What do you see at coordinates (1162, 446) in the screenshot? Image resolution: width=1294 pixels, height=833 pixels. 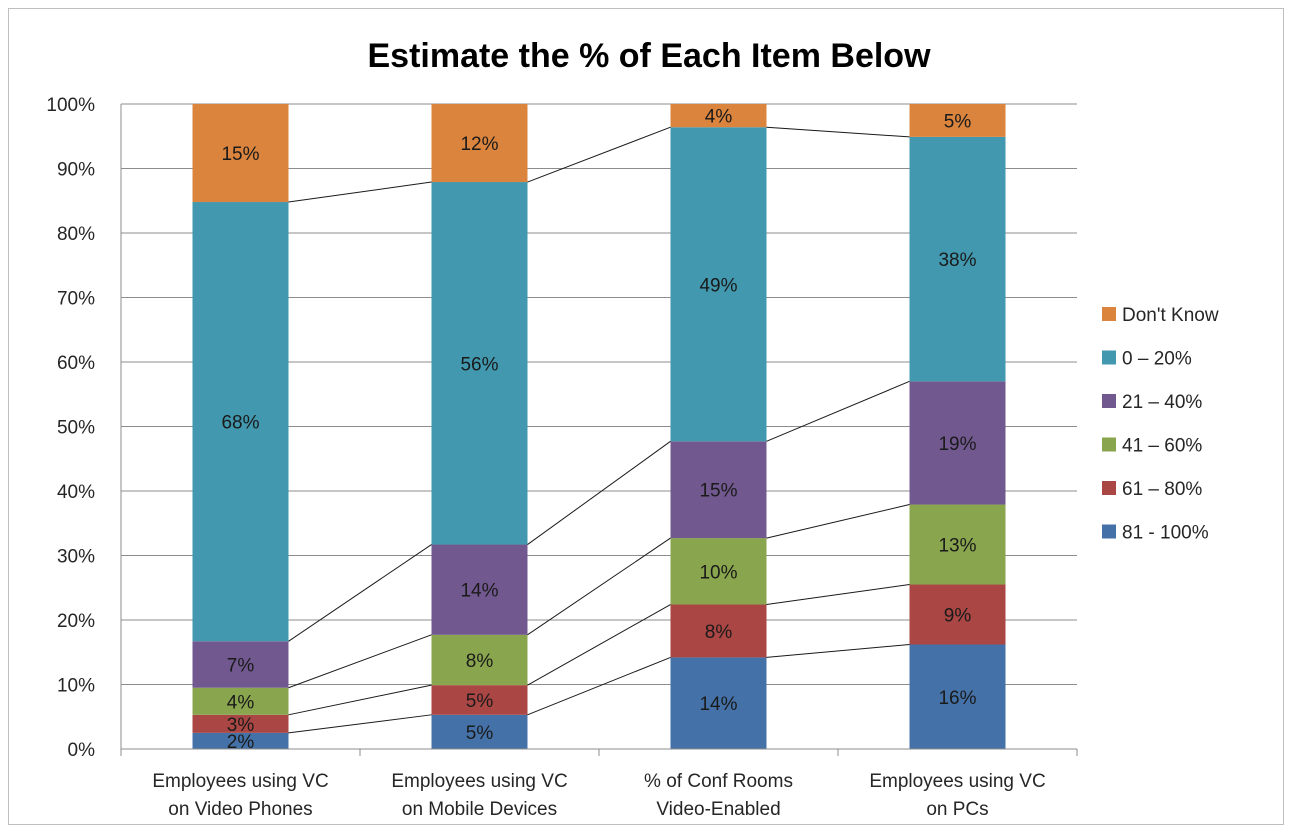 I see `legend-label: 41 – 60%` at bounding box center [1162, 446].